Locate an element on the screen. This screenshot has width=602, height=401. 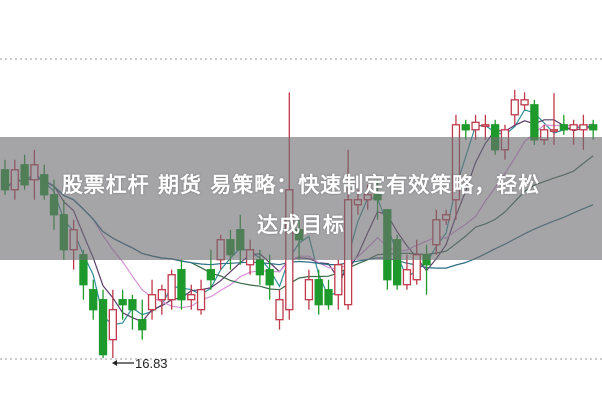
low-price-label: 16.83 is located at coordinates (151, 363).